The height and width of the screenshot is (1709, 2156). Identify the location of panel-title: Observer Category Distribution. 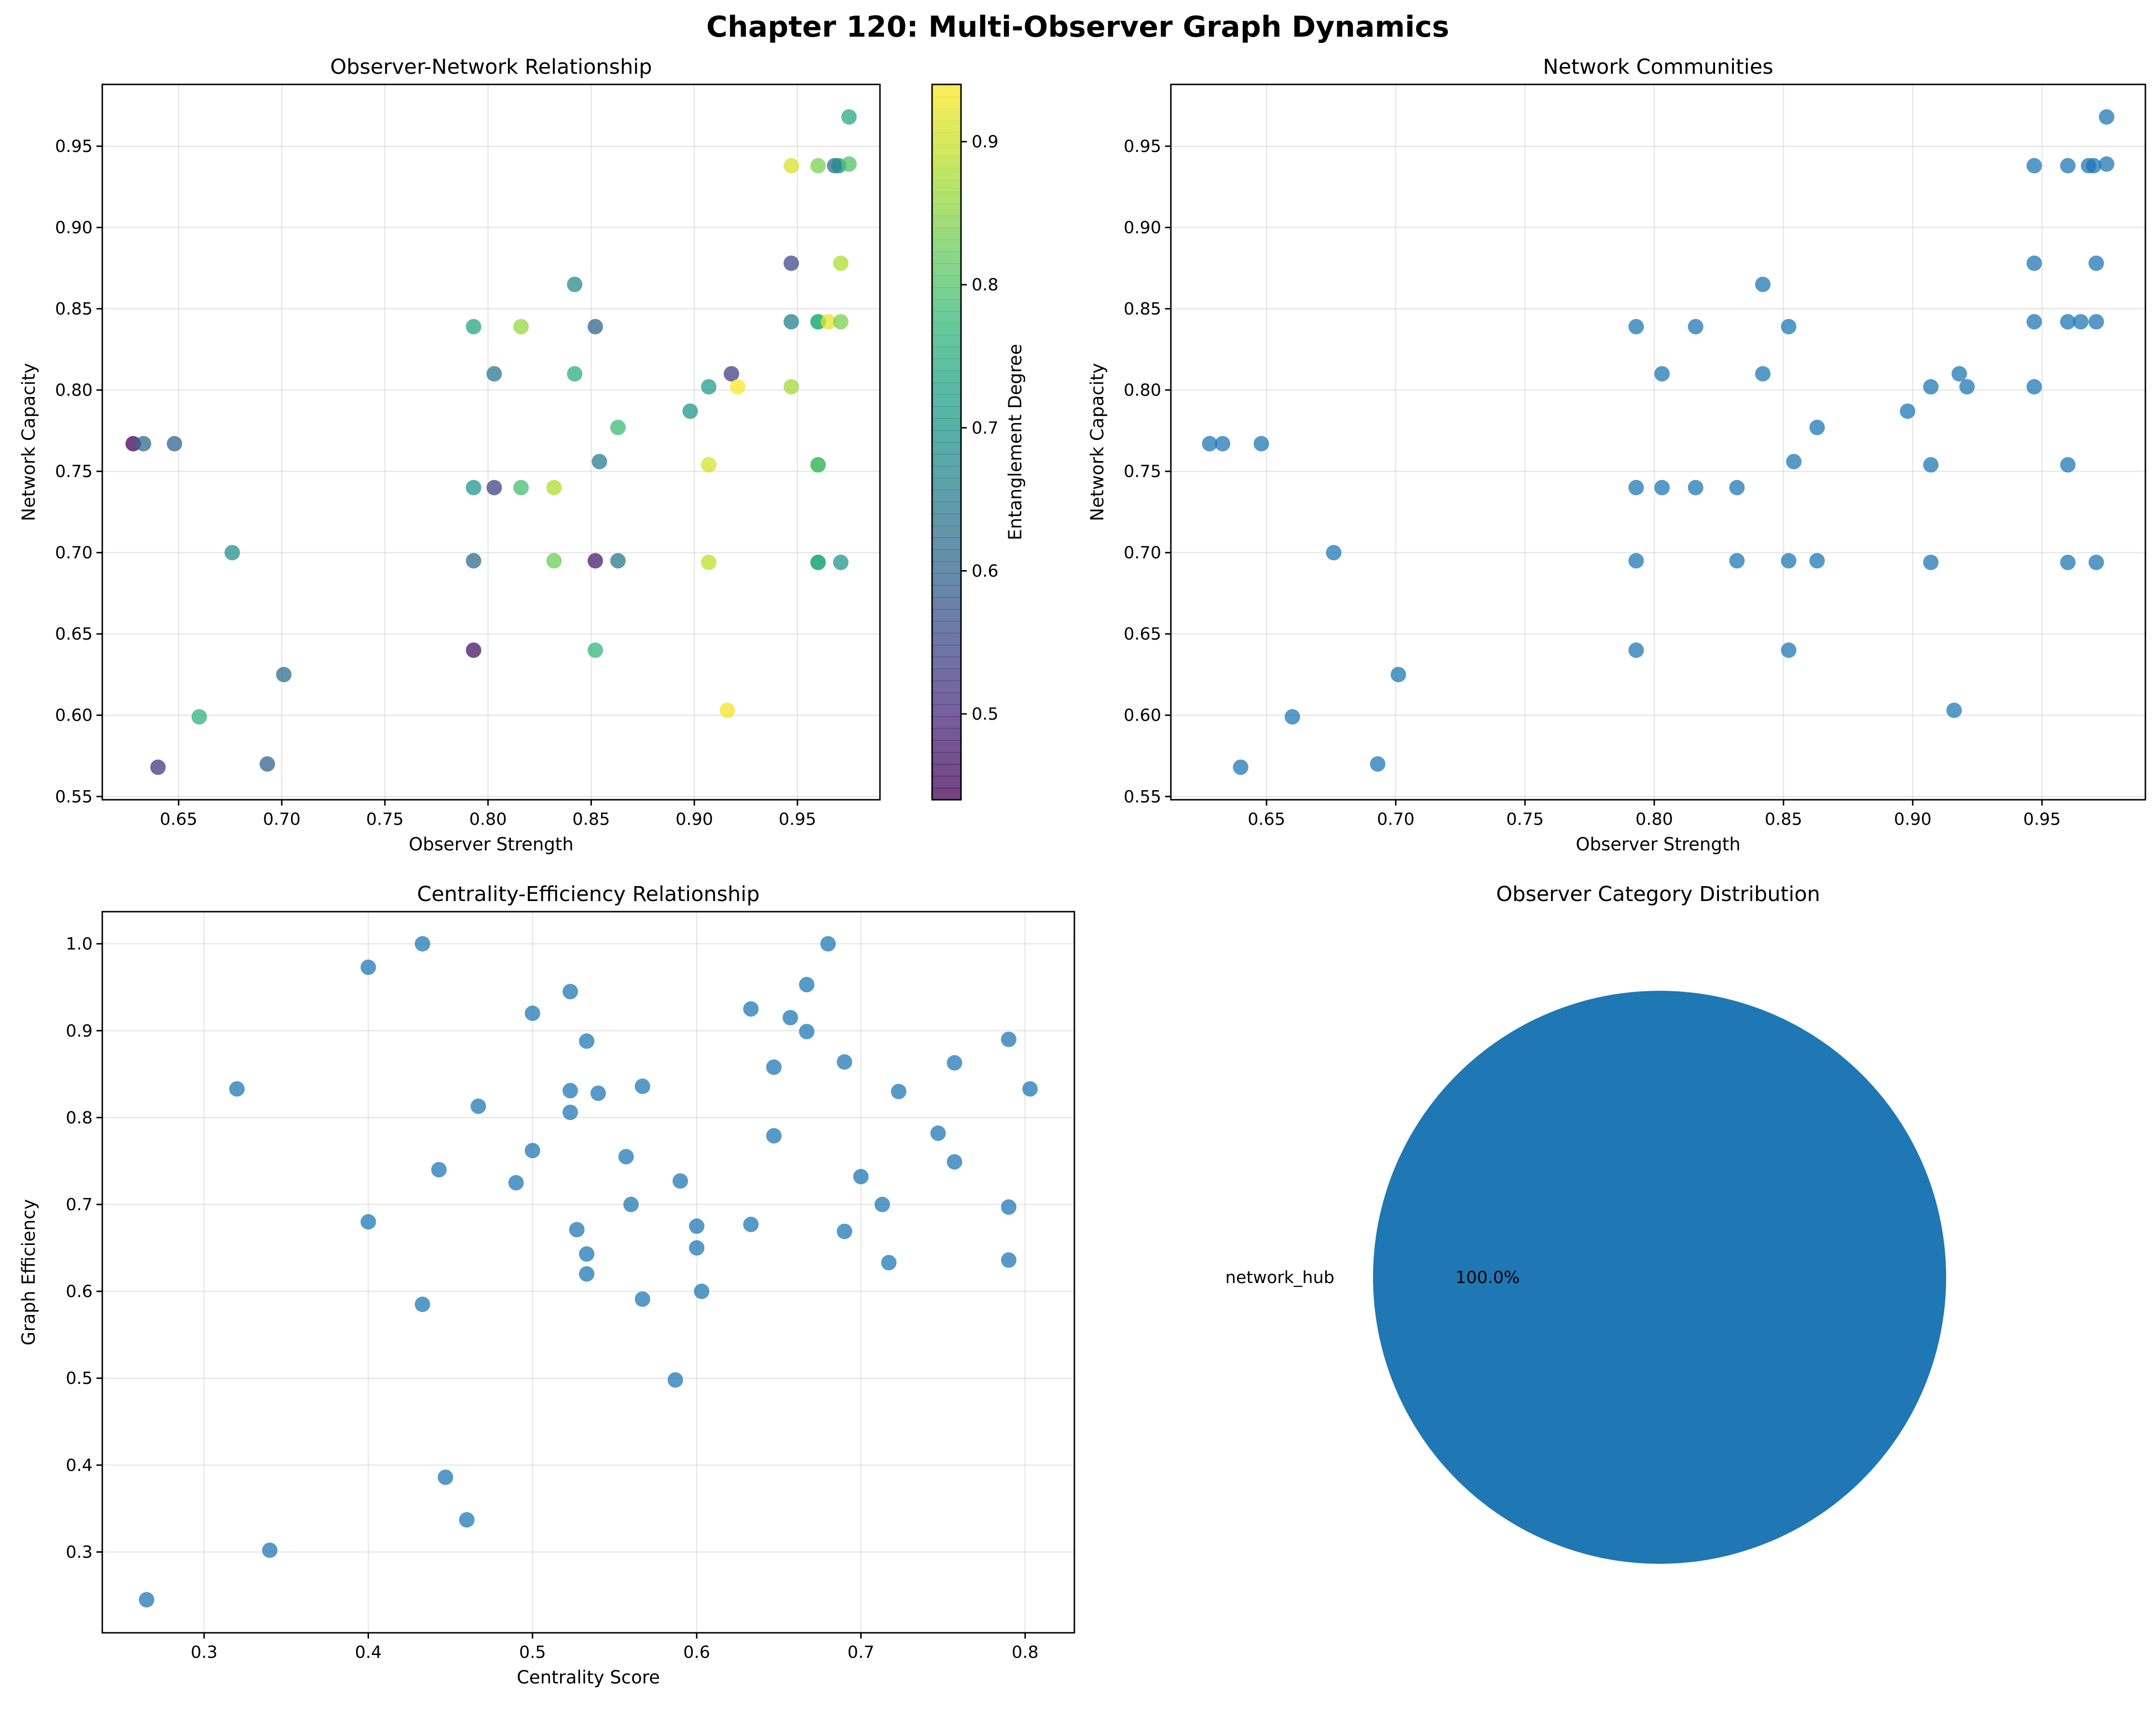
(1658, 894).